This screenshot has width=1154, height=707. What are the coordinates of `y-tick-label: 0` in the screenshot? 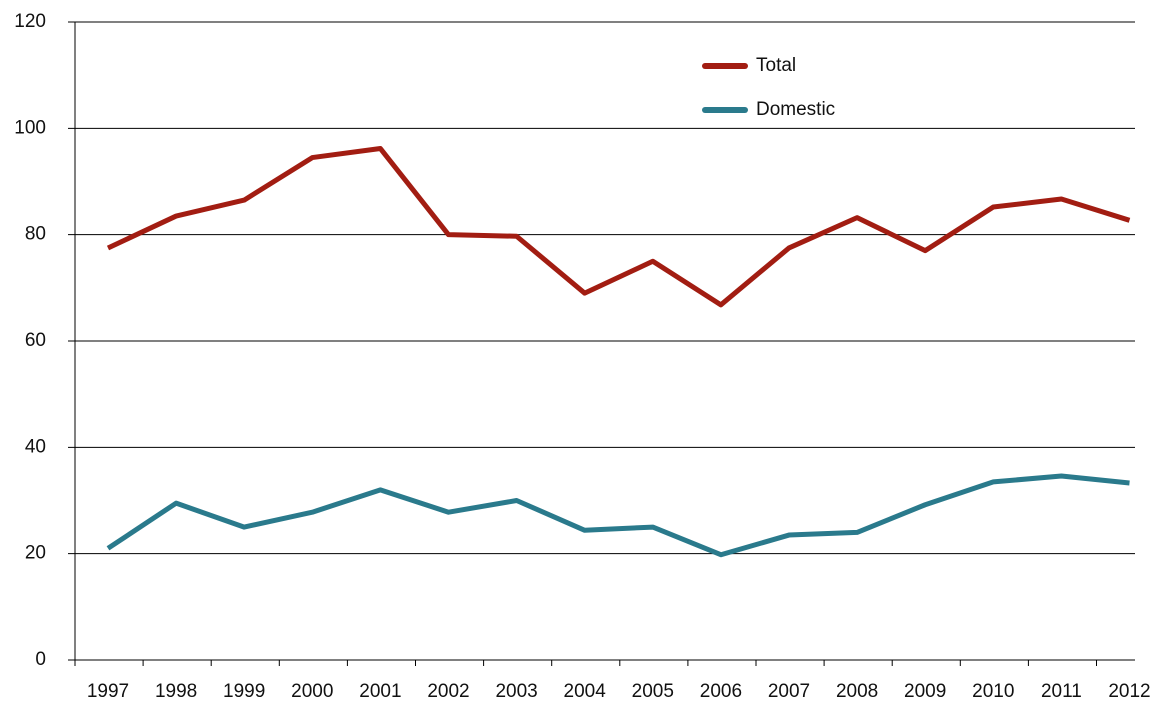 It's located at (40, 659).